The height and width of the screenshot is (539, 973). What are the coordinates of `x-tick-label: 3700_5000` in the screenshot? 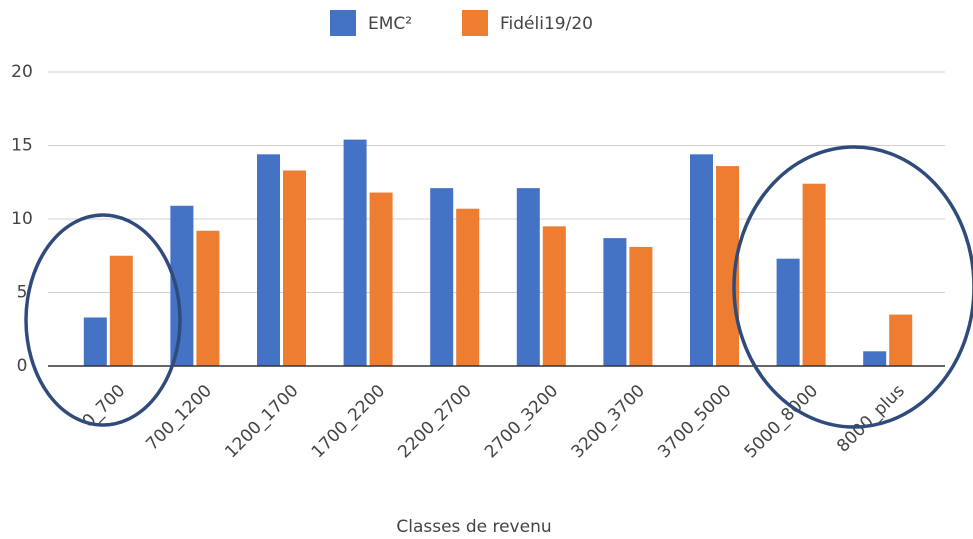 It's located at (694, 421).